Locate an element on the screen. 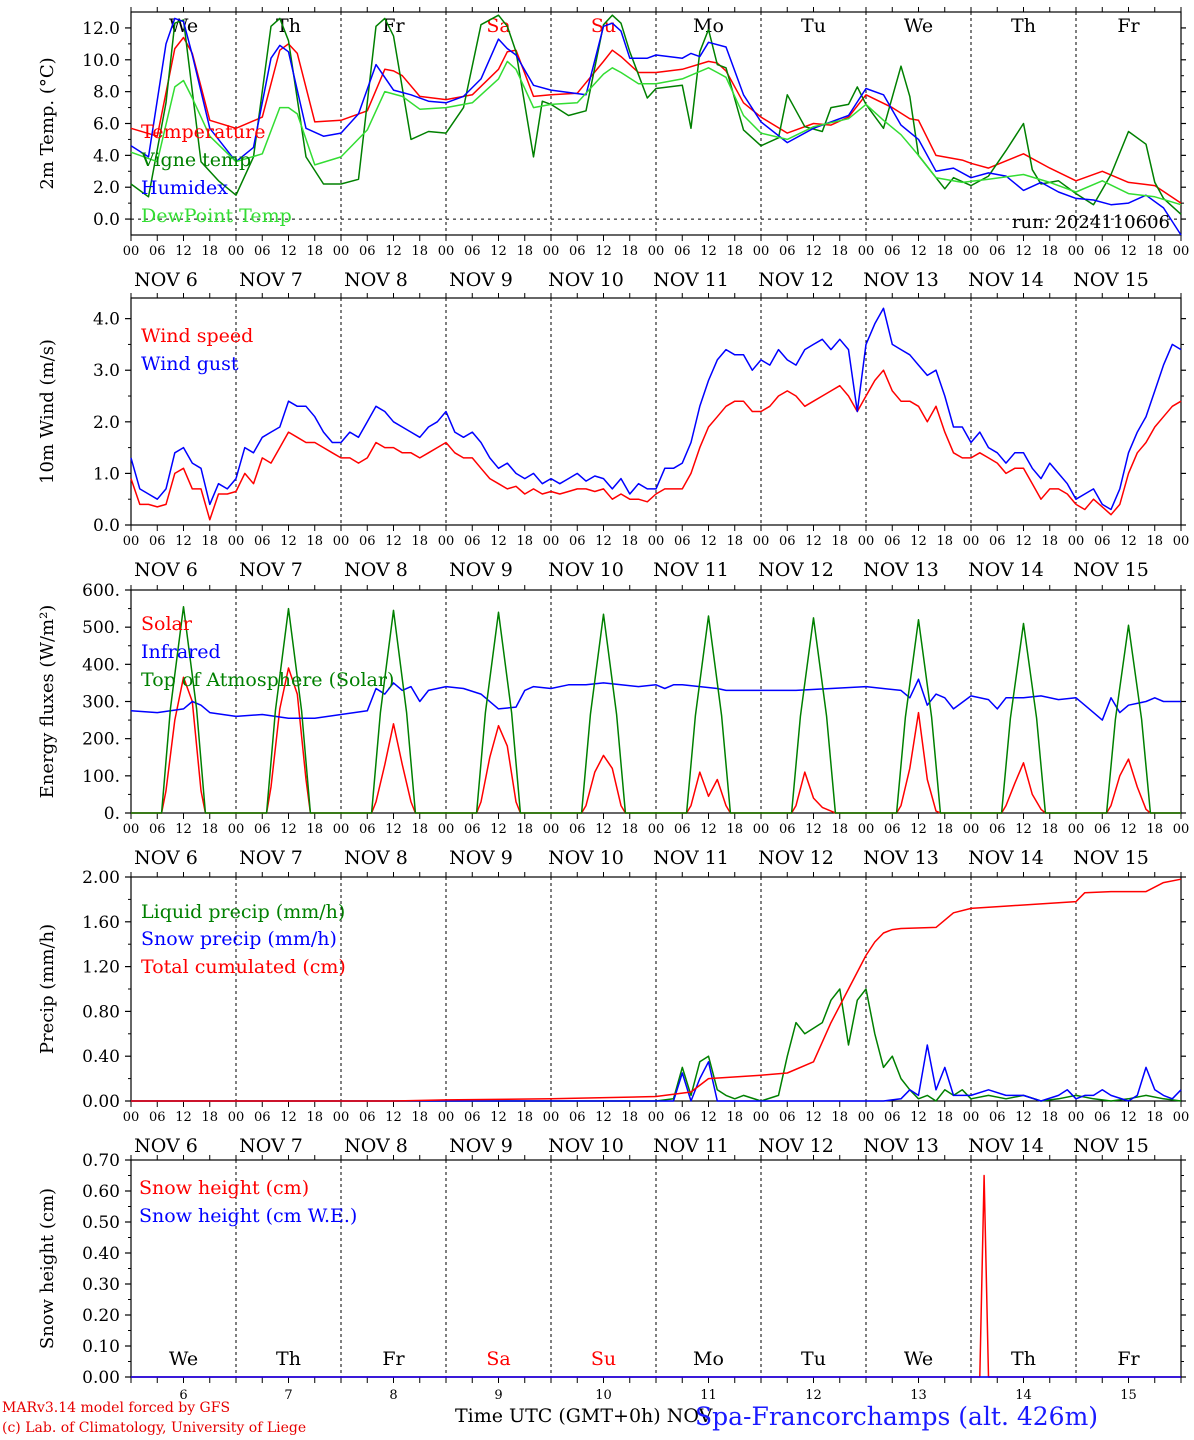 The height and width of the screenshot is (1440, 1194). y-tick-label: 12.0 is located at coordinates (101, 29).